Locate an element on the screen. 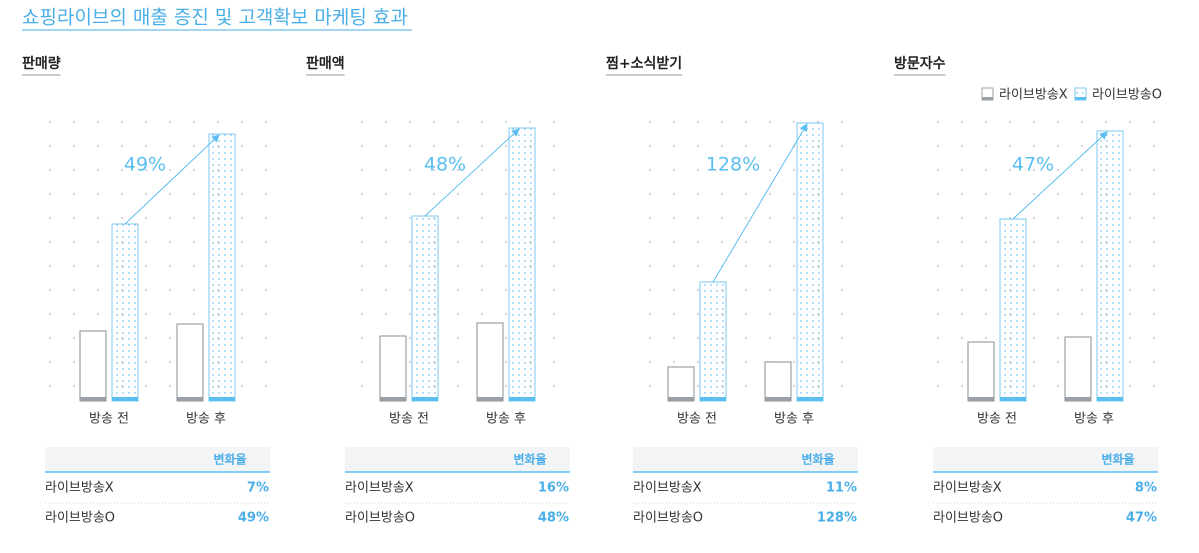  legend-label: 라이브방송X is located at coordinates (1033, 95).